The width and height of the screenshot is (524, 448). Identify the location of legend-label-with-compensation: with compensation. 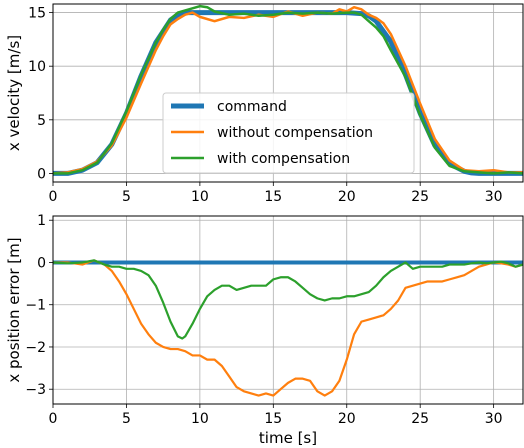
(283, 159).